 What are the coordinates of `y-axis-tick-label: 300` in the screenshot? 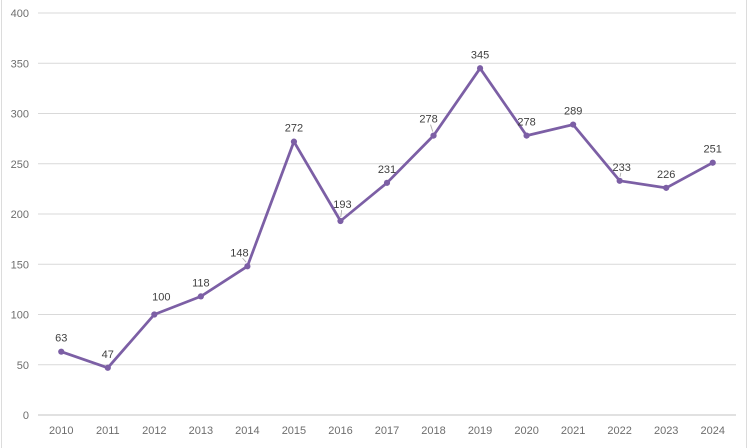 It's located at (20, 115).